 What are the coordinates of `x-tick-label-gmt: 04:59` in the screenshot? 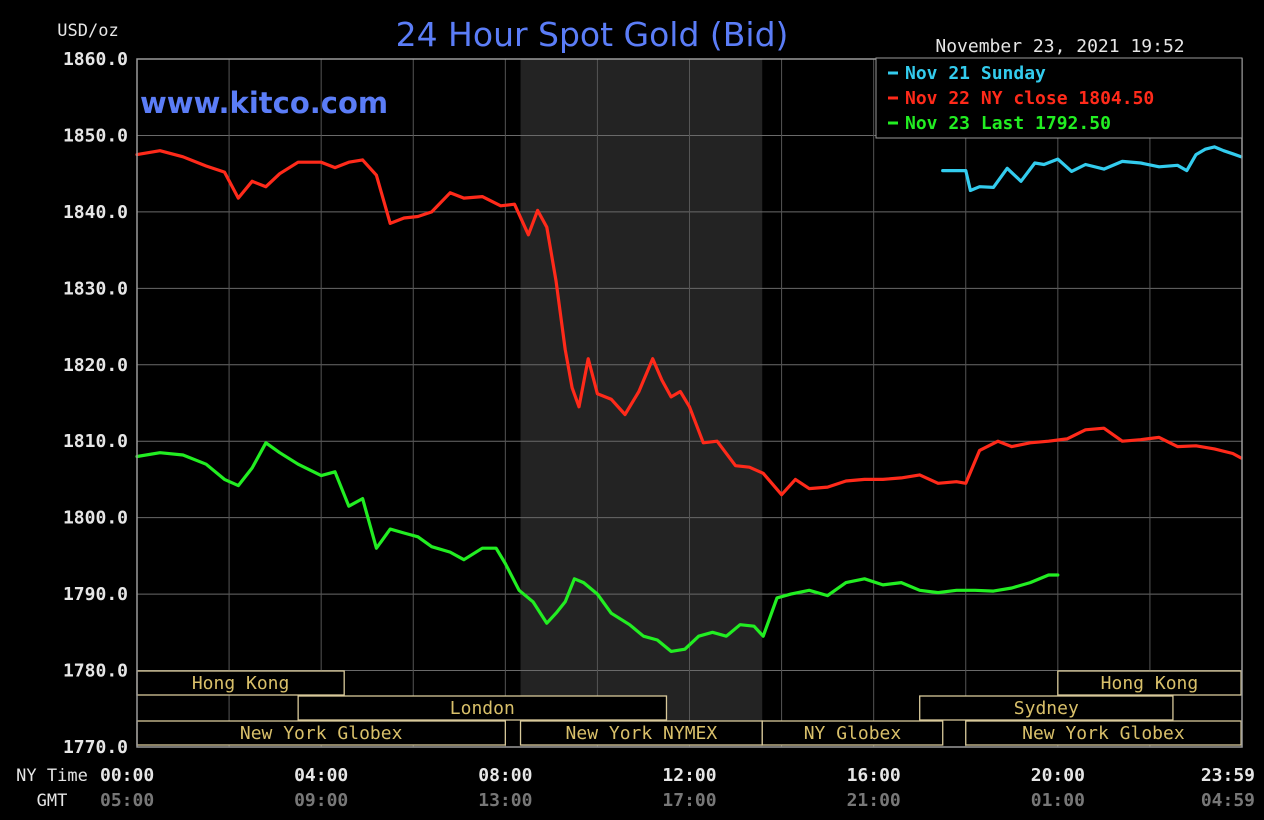 It's located at (1228, 800).